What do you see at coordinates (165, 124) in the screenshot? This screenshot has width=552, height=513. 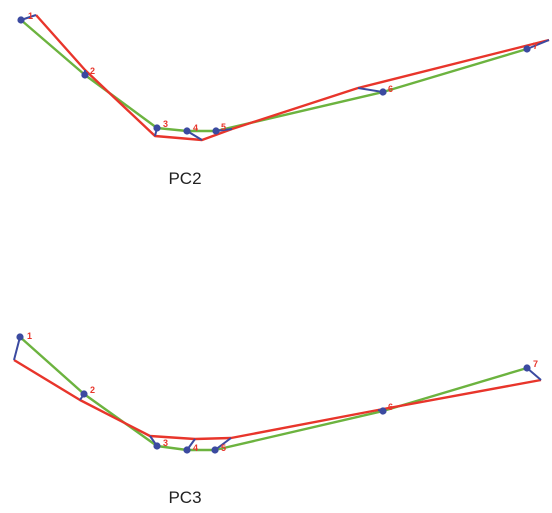 I see `pc2-landmark-label-3: 3` at bounding box center [165, 124].